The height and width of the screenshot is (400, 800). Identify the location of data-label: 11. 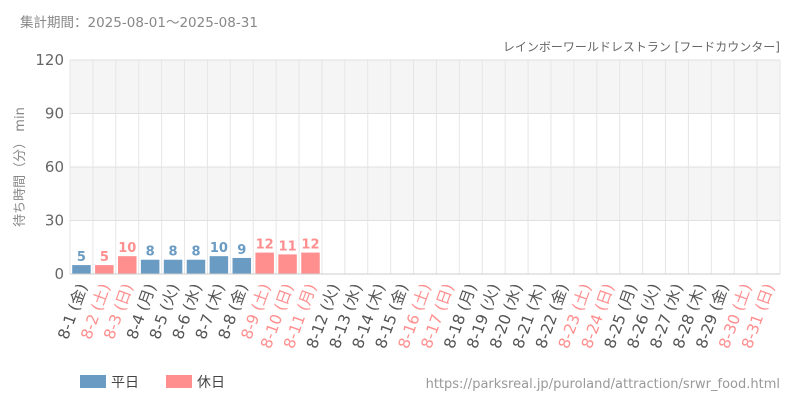
(288, 246).